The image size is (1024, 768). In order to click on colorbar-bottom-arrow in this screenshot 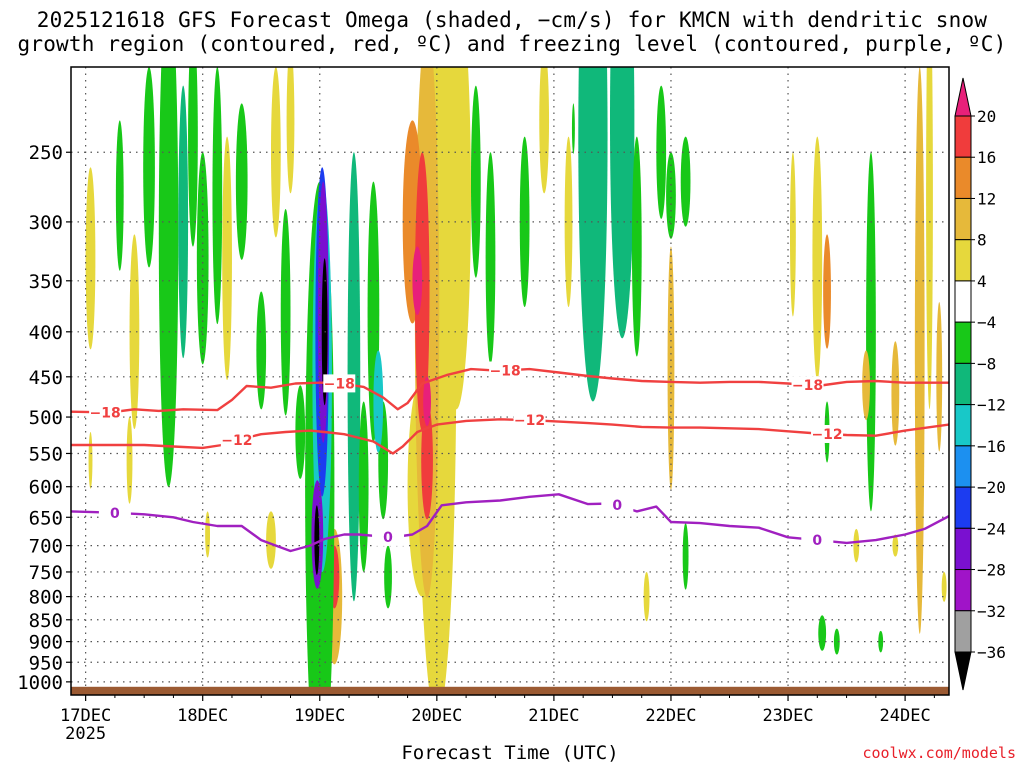, I will do `click(963, 671)`.